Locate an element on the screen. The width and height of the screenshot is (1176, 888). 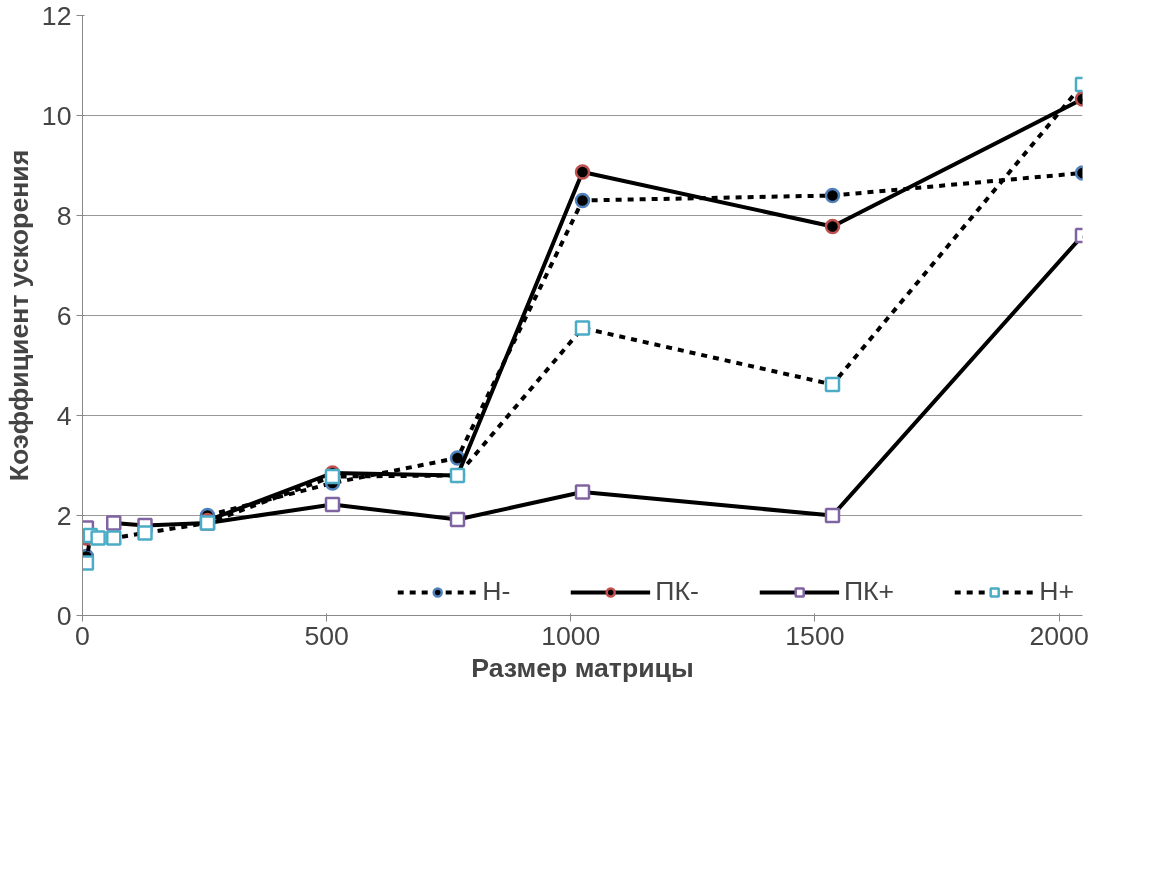
y-tick-label: 12 is located at coordinates (56, 15).